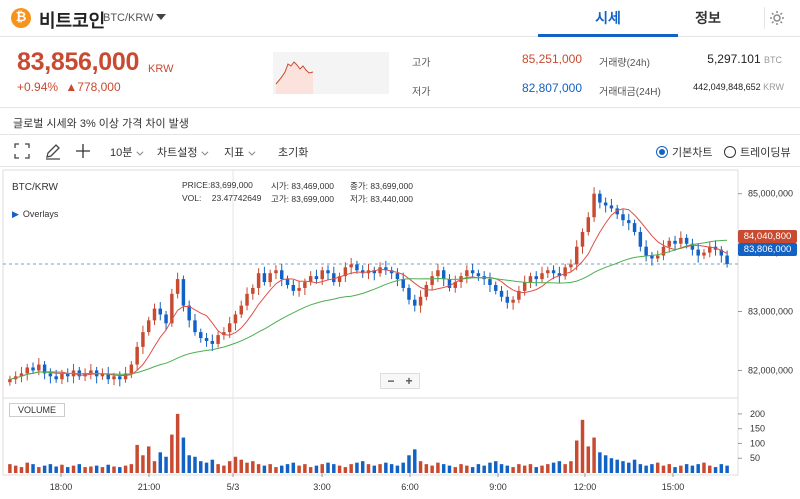 The image size is (800, 499). I want to click on crosshair-icon, so click(83, 151).